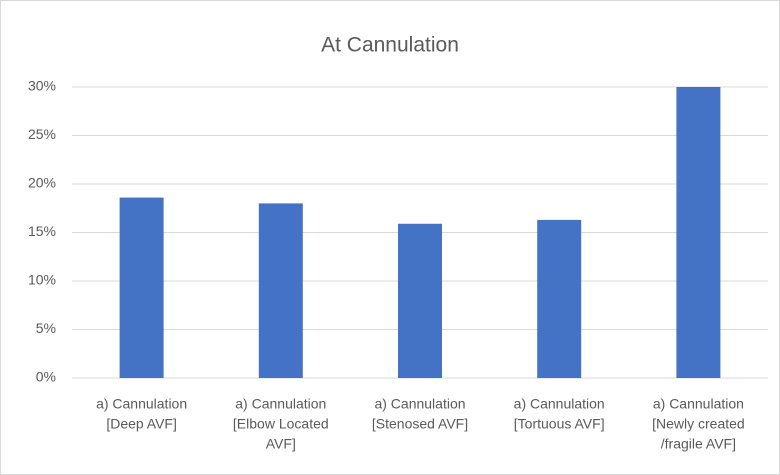 The image size is (780, 475). Describe the element at coordinates (141, 424) in the screenshot. I see `x-tick-label: [Deep AVF]` at that location.